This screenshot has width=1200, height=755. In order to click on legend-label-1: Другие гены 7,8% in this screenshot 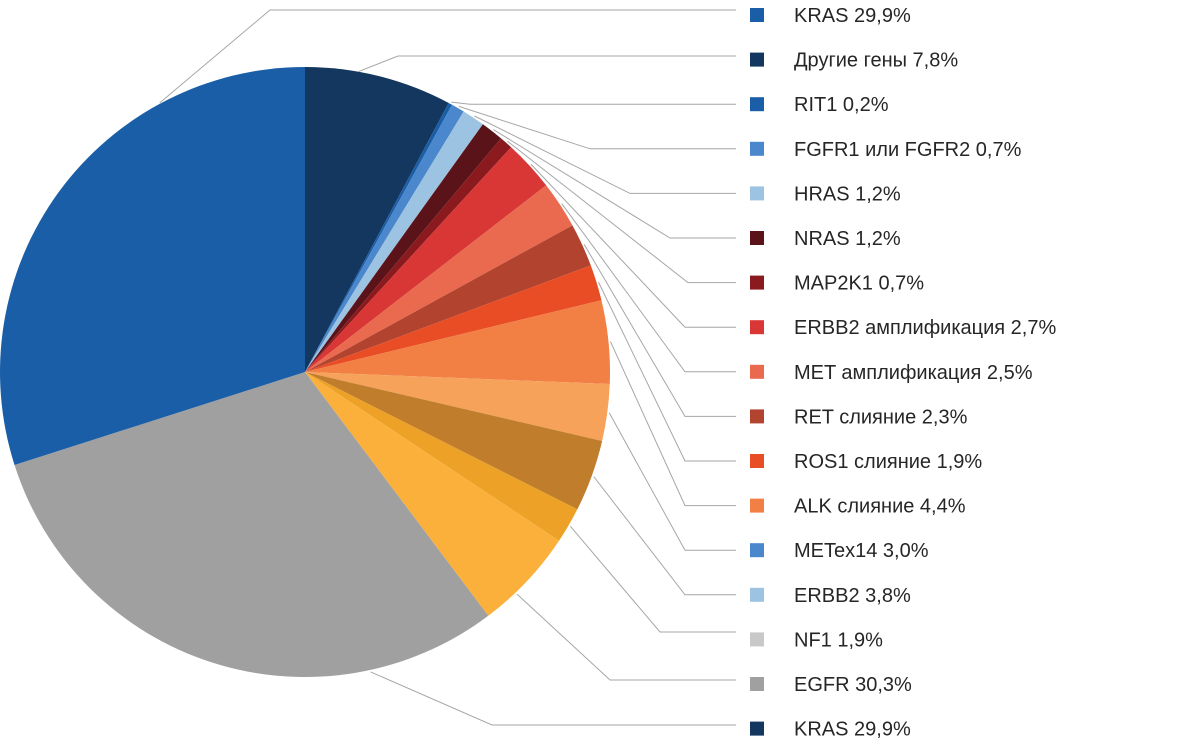, I will do `click(876, 61)`.